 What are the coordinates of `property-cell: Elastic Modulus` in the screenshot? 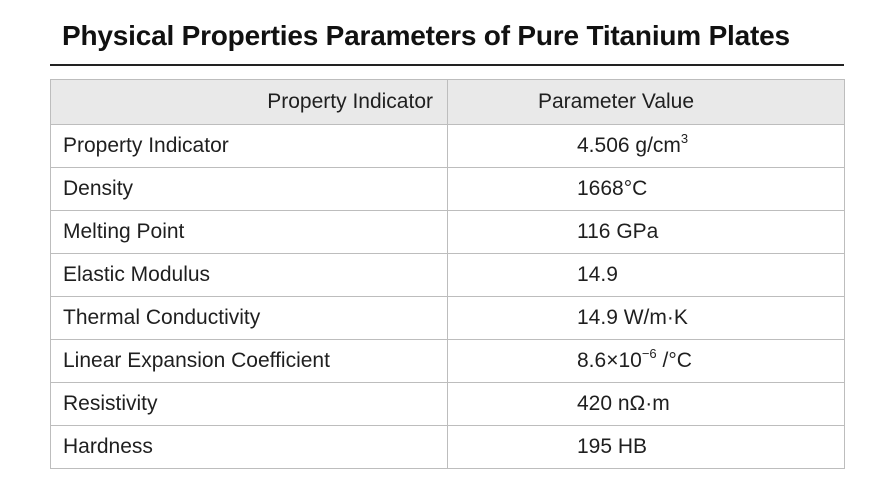 It's located at (249, 275).